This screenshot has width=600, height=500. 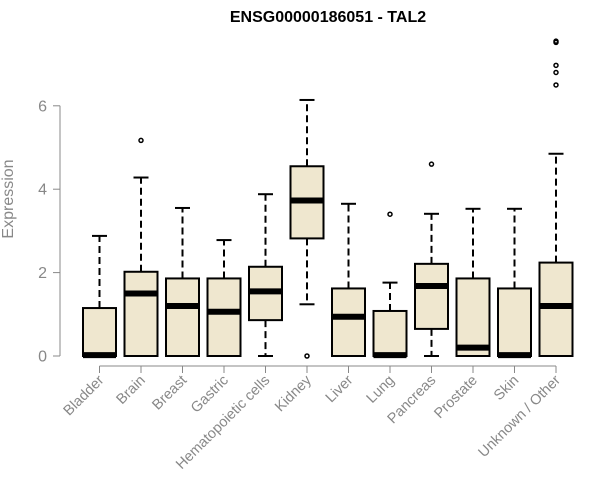 I want to click on x-tick-label: Kidney, so click(x=293, y=393).